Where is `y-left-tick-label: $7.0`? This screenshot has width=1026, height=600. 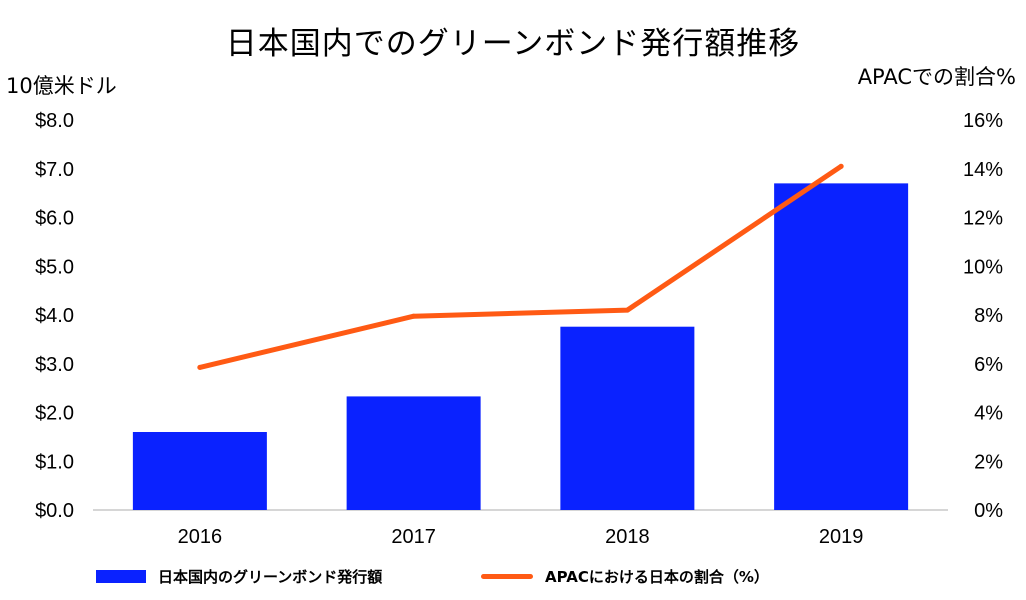 y-left-tick-label: $7.0 is located at coordinates (54, 170).